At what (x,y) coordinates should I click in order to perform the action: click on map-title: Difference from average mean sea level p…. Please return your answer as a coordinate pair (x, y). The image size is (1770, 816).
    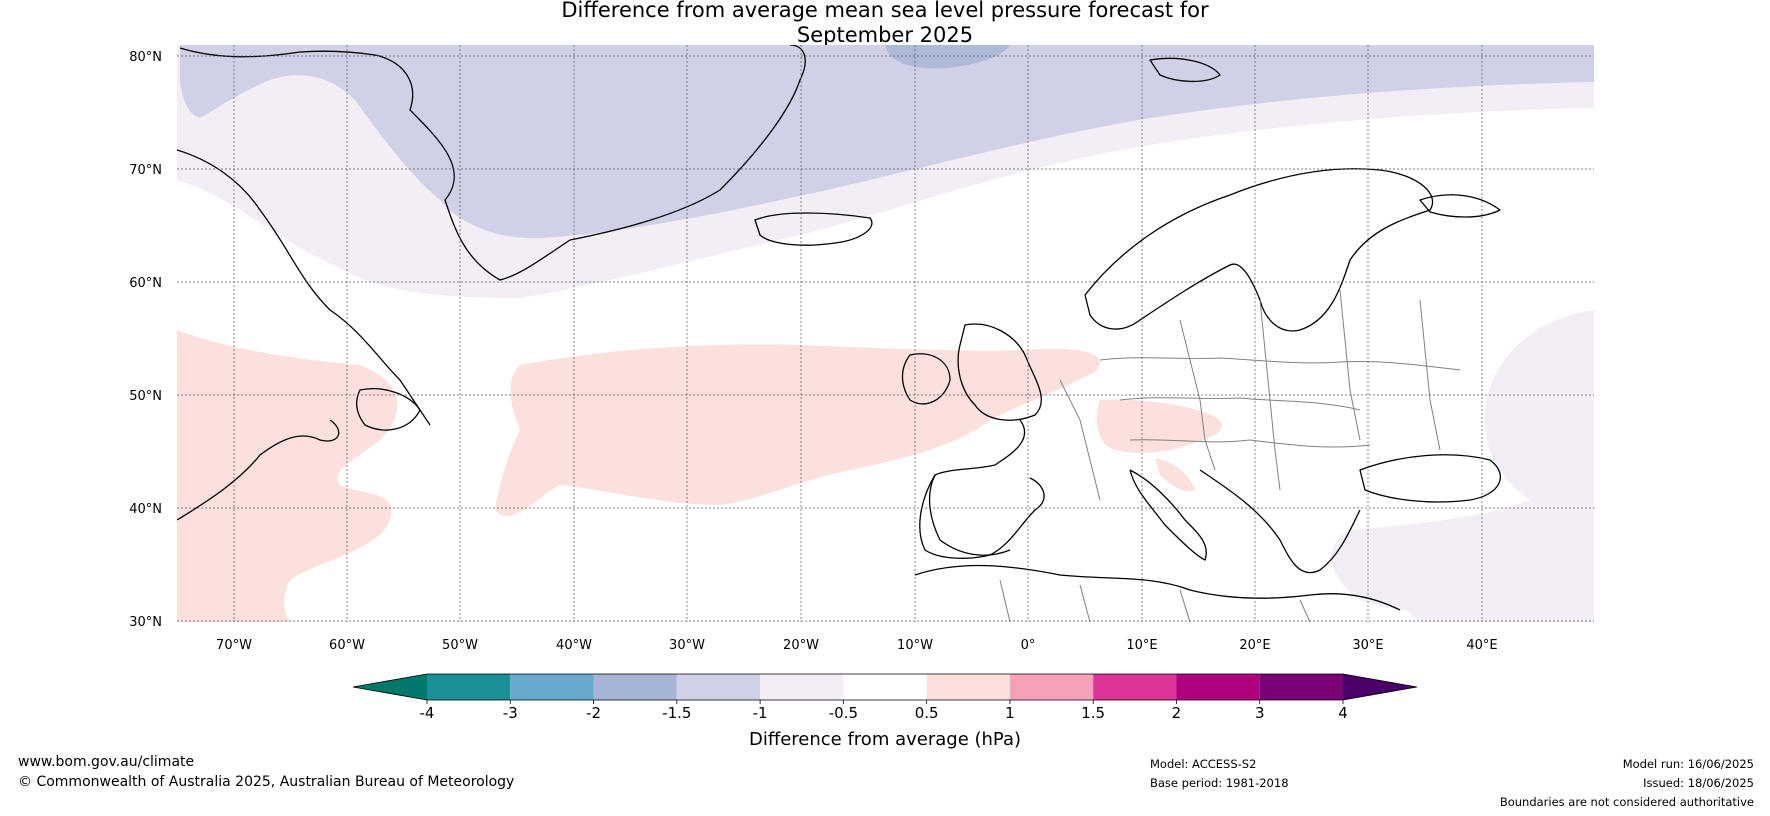
    Looking at the image, I should click on (885, 24).